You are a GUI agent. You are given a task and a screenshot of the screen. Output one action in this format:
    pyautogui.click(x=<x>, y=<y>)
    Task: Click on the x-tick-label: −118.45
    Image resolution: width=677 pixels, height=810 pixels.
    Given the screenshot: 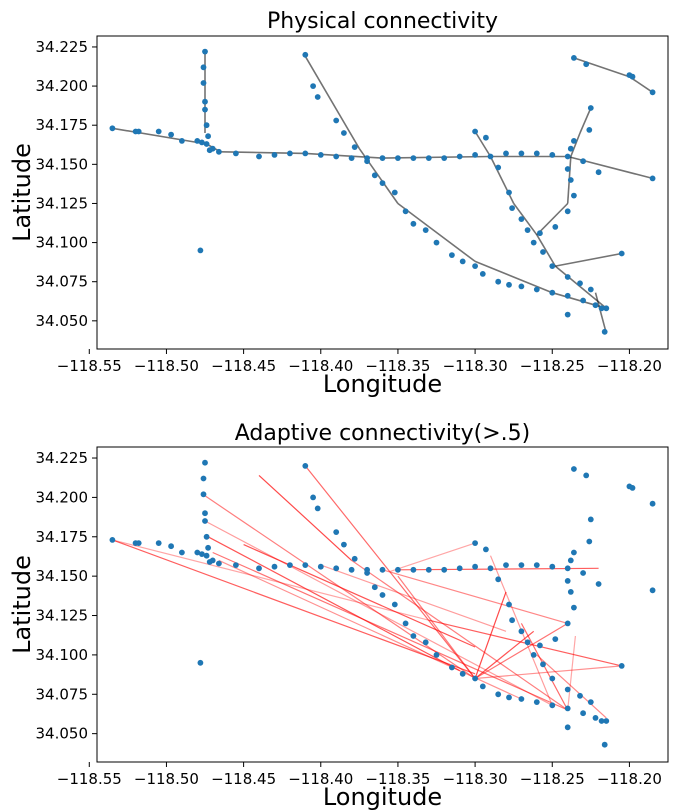 What is the action you would take?
    pyautogui.click(x=243, y=366)
    